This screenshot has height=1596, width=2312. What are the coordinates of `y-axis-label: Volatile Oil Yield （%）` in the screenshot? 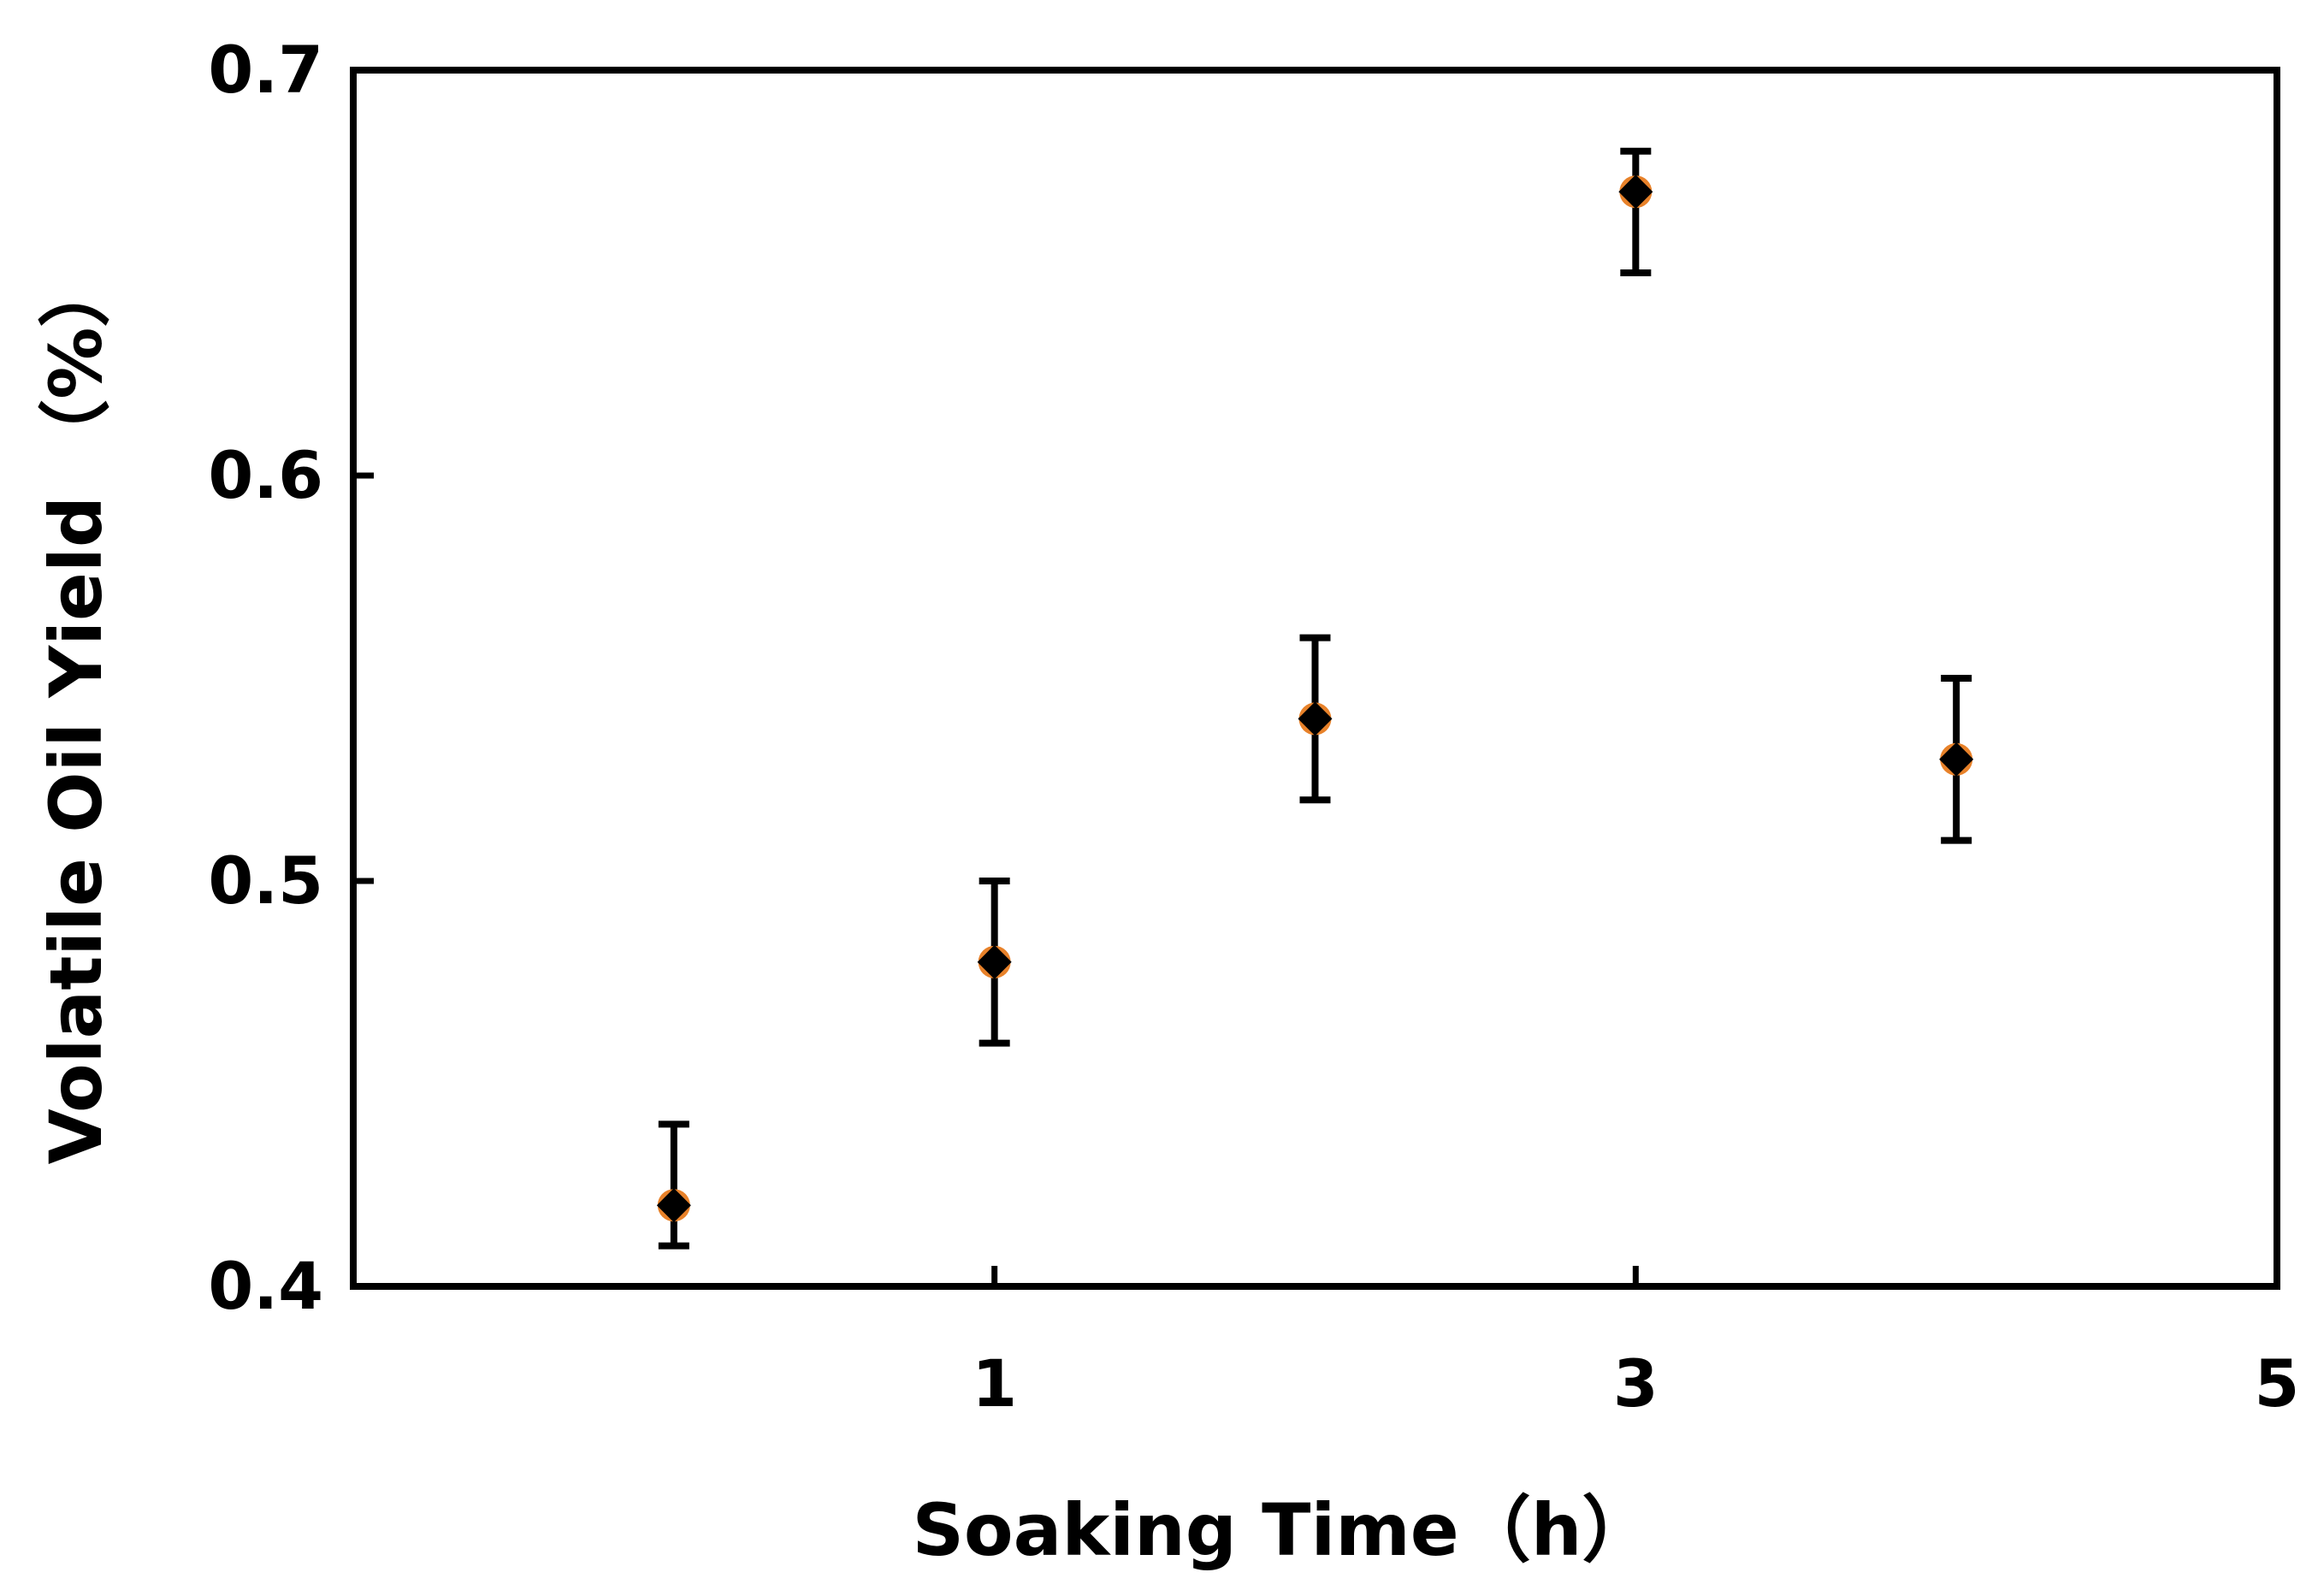 It's located at (76, 710).